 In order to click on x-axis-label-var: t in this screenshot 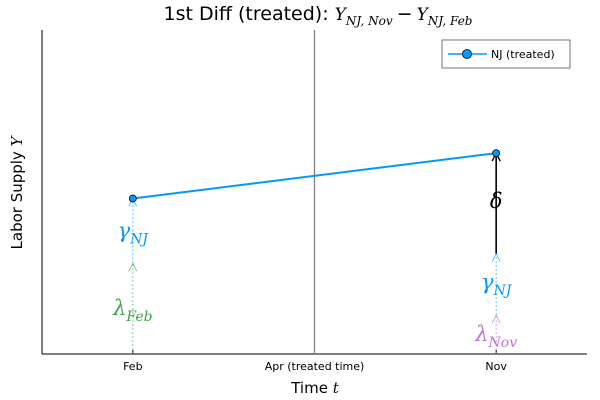, I will do `click(336, 388)`.